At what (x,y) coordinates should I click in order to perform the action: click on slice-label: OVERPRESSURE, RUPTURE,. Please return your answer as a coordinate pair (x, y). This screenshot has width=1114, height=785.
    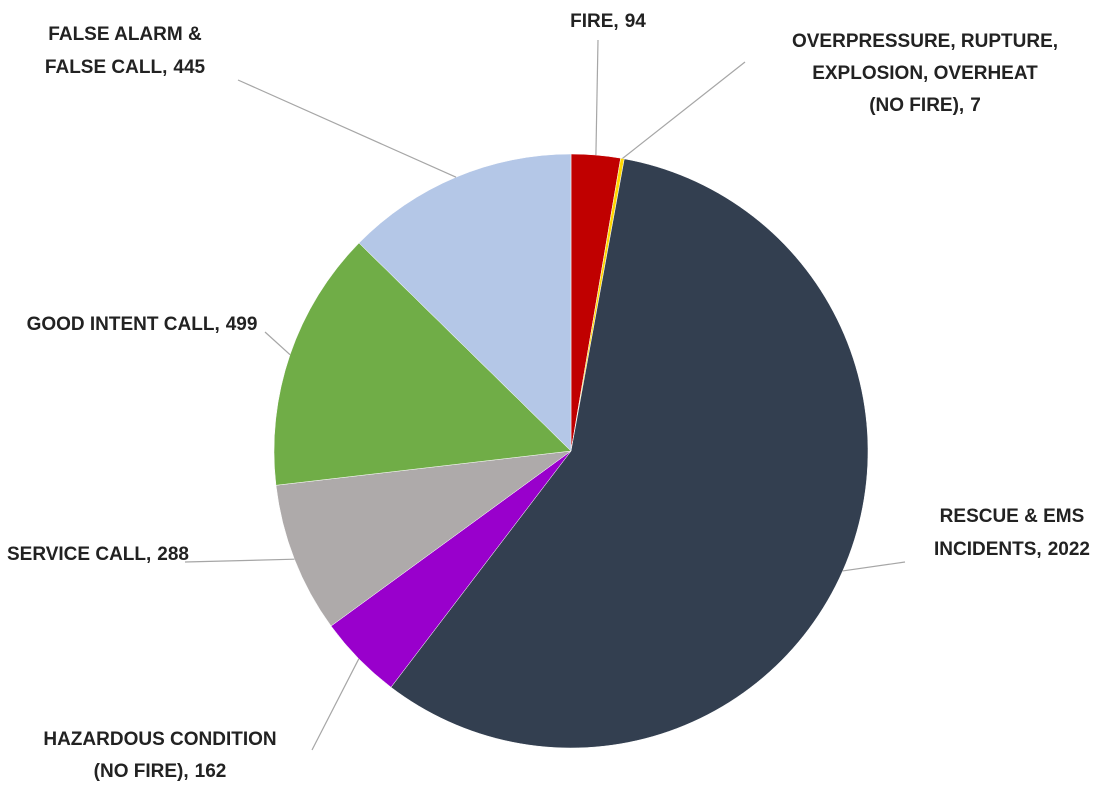
    Looking at the image, I should click on (925, 41).